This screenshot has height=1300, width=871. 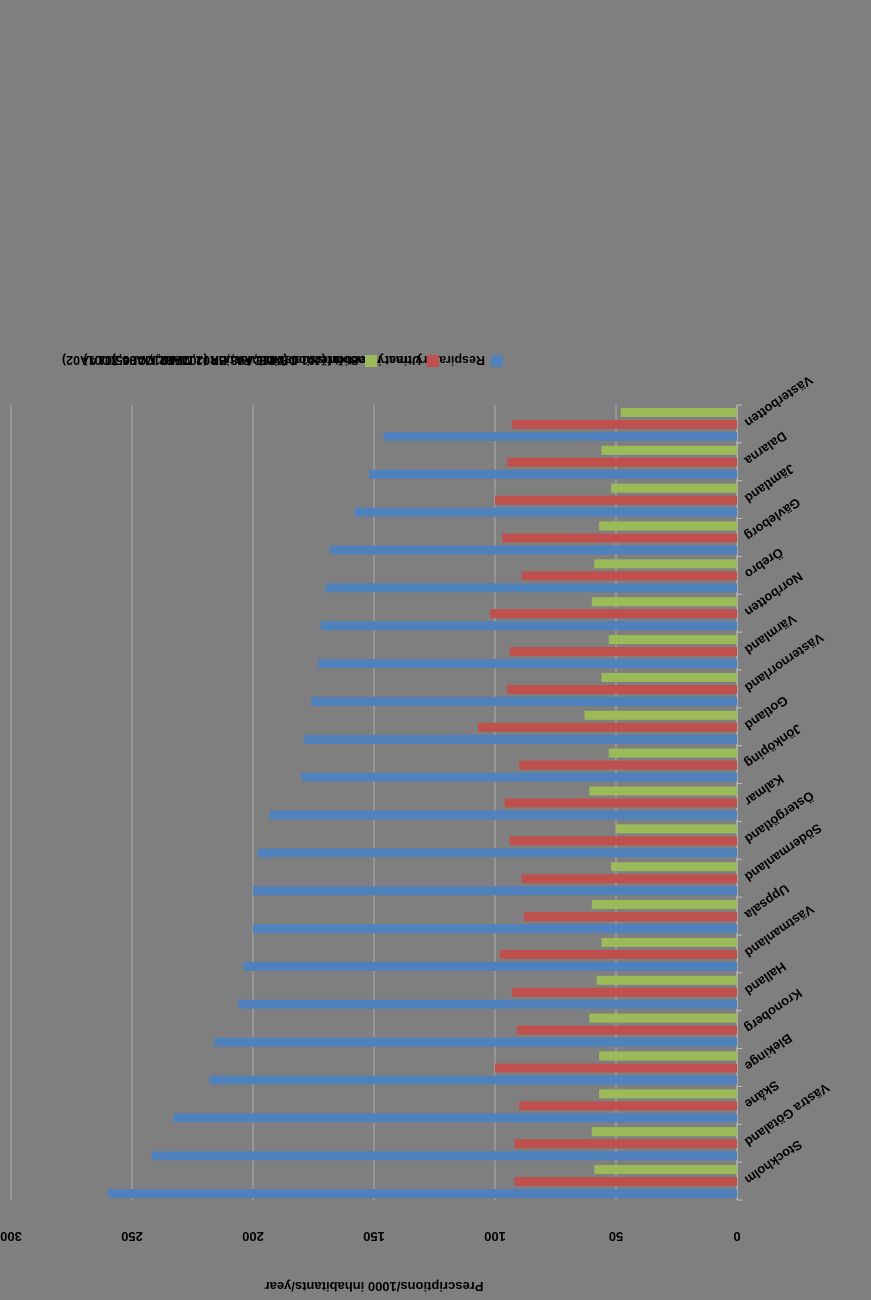 I want to click on x-tick-label: 100, so click(x=495, y=1236).